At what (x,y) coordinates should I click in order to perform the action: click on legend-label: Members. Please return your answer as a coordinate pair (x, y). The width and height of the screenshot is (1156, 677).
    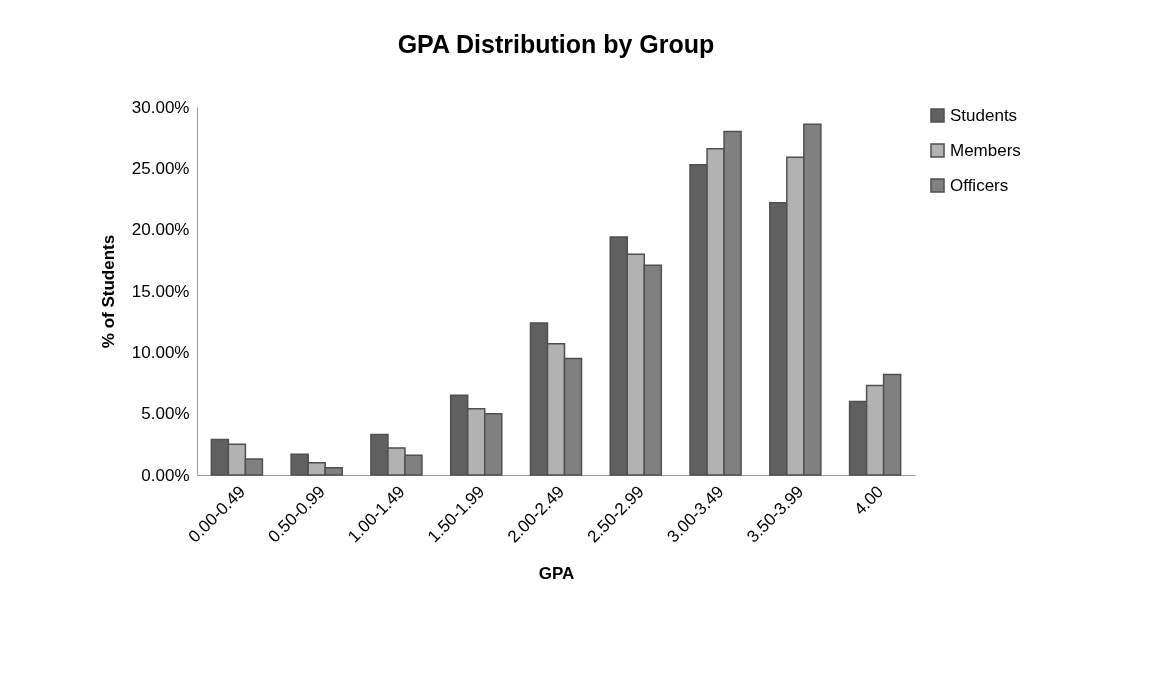
    Looking at the image, I should click on (985, 150).